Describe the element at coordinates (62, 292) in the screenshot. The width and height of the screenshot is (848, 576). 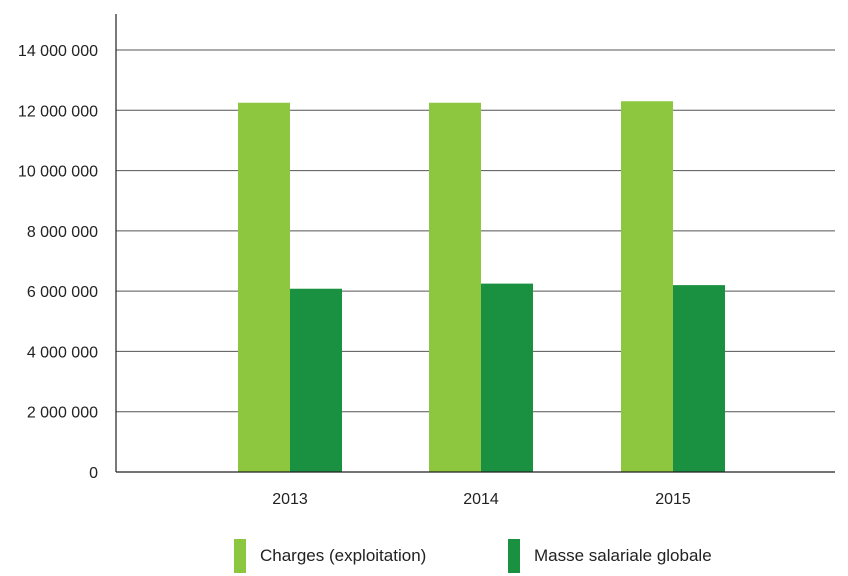
I see `y-tick-label: 6 000 000` at that location.